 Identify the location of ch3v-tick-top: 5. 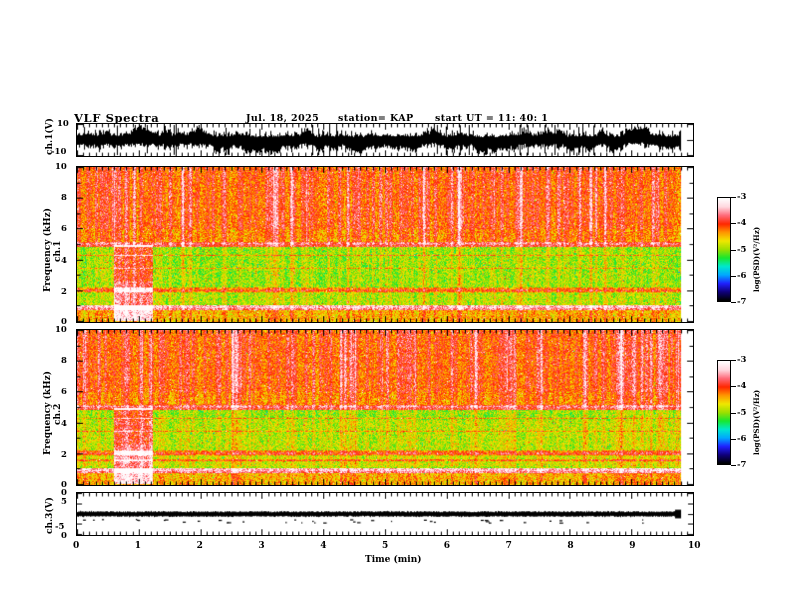
(64, 502).